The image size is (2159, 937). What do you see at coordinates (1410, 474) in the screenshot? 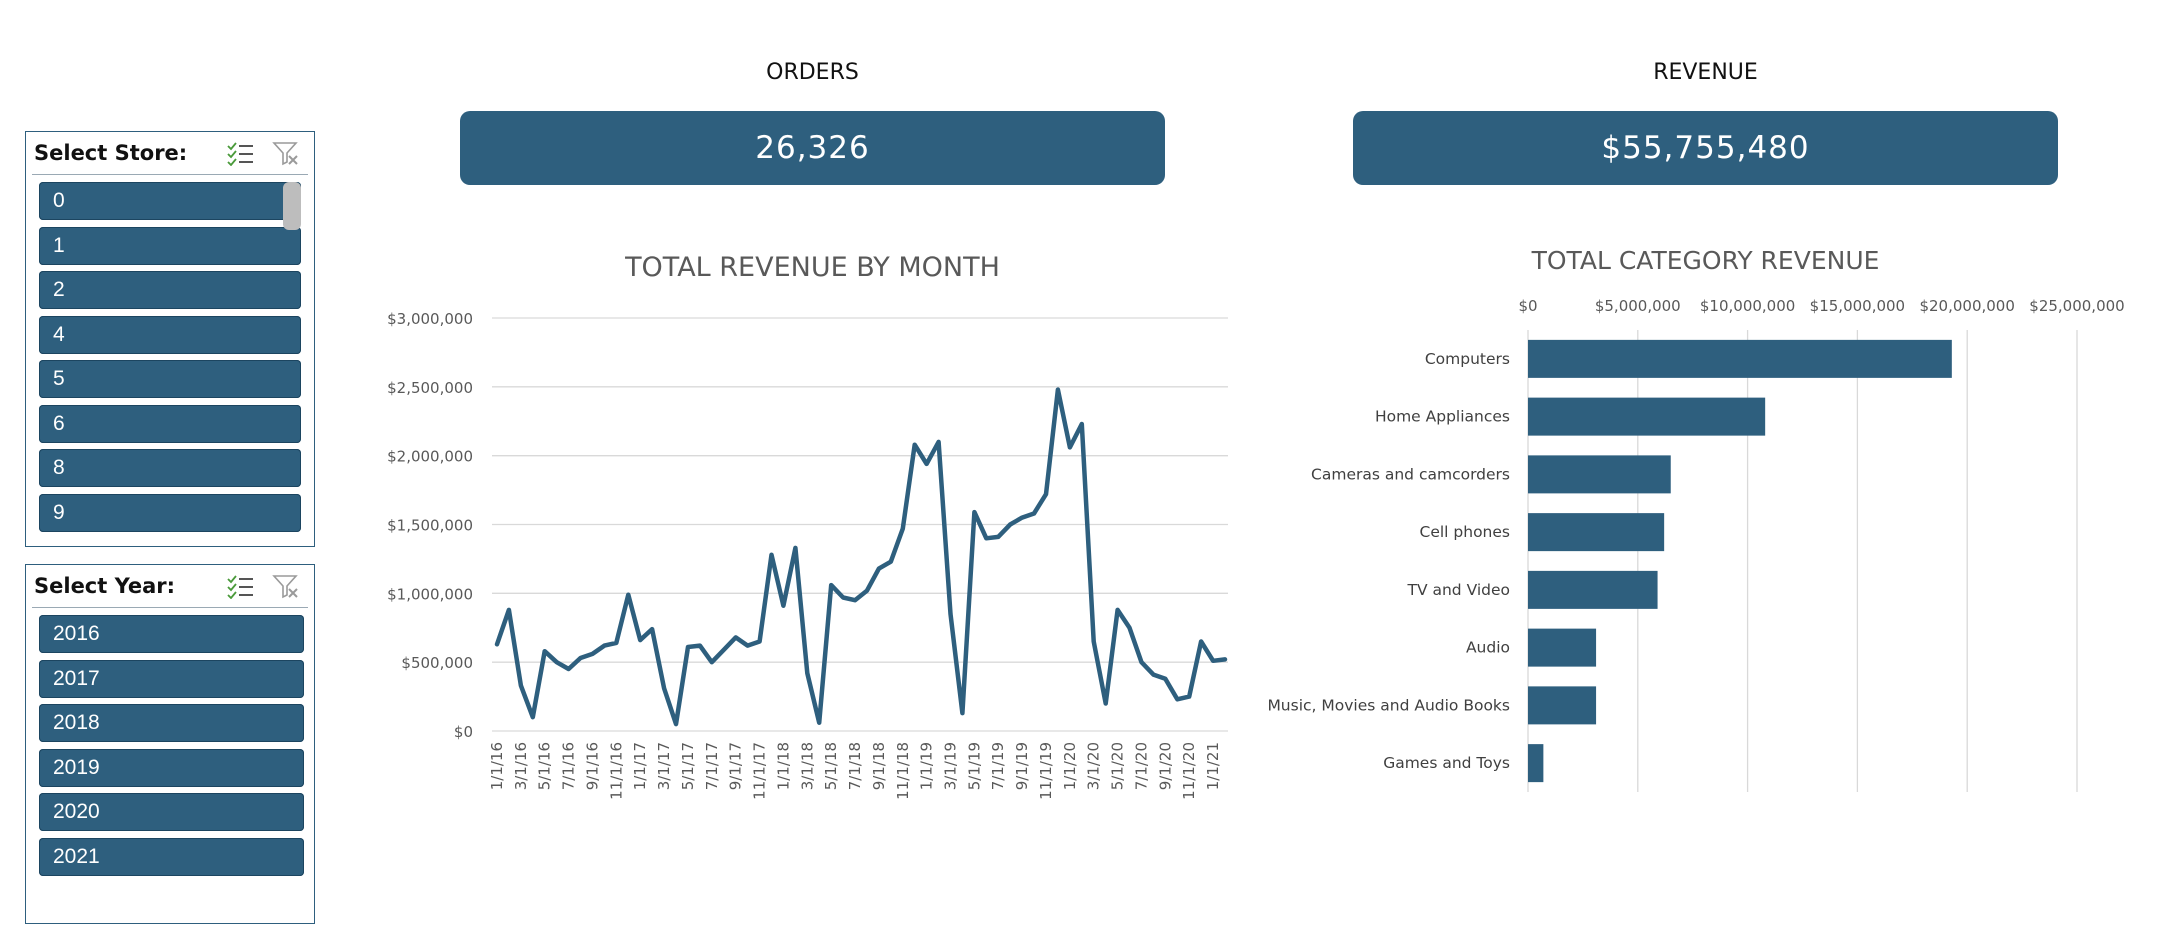
I see `bar-chart-category-label: Cameras and camcorders` at bounding box center [1410, 474].